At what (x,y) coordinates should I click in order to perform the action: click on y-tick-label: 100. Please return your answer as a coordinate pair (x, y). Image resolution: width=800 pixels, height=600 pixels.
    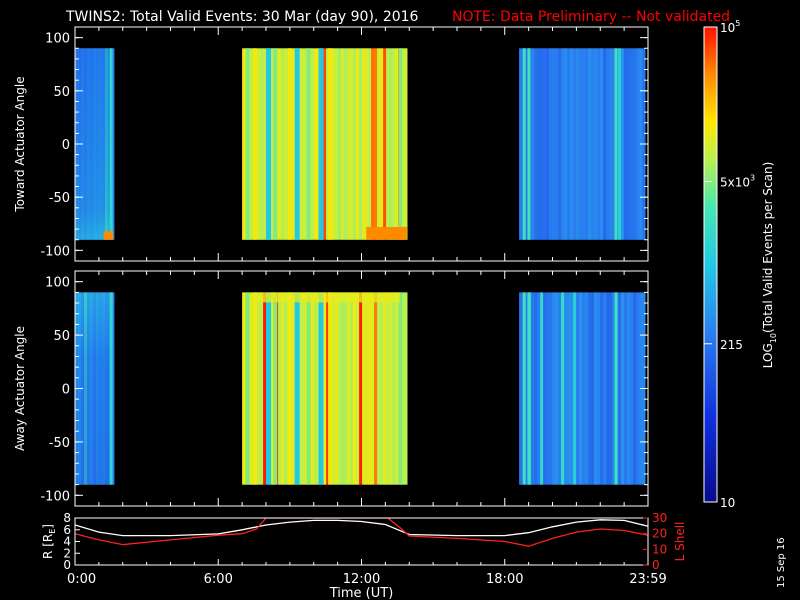
    Looking at the image, I should click on (57, 39).